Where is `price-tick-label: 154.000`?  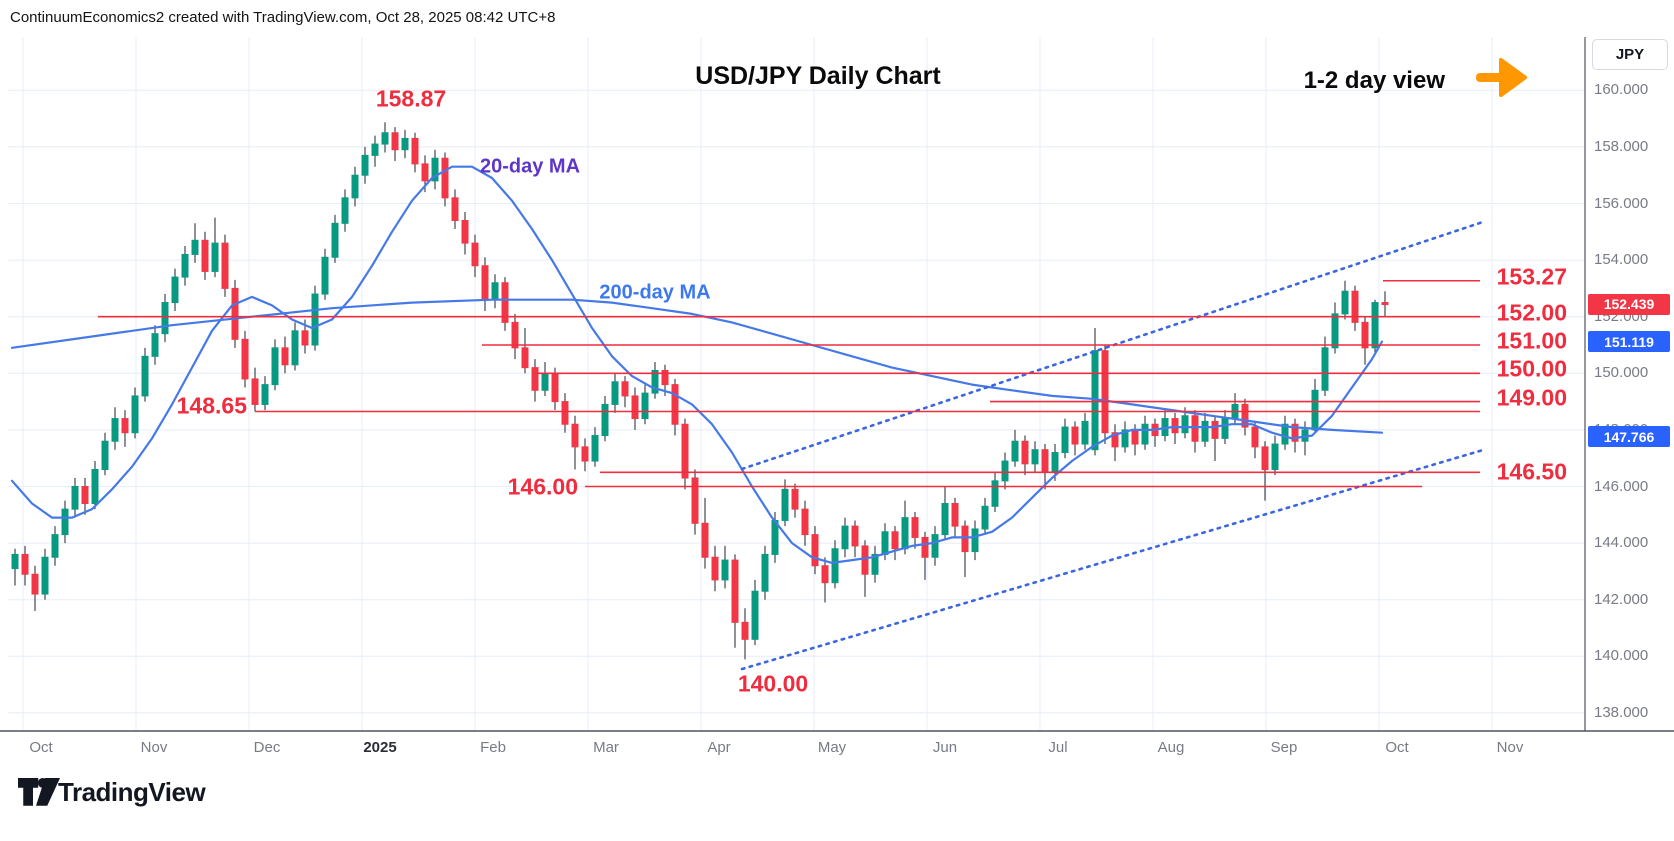 price-tick-label: 154.000 is located at coordinates (1621, 260).